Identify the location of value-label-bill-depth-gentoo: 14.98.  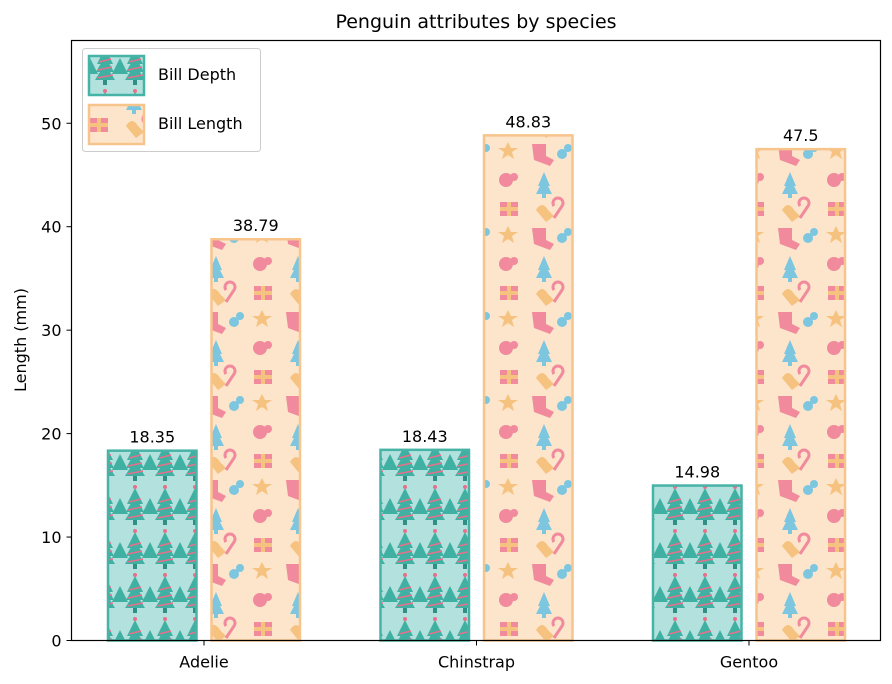
(697, 472).